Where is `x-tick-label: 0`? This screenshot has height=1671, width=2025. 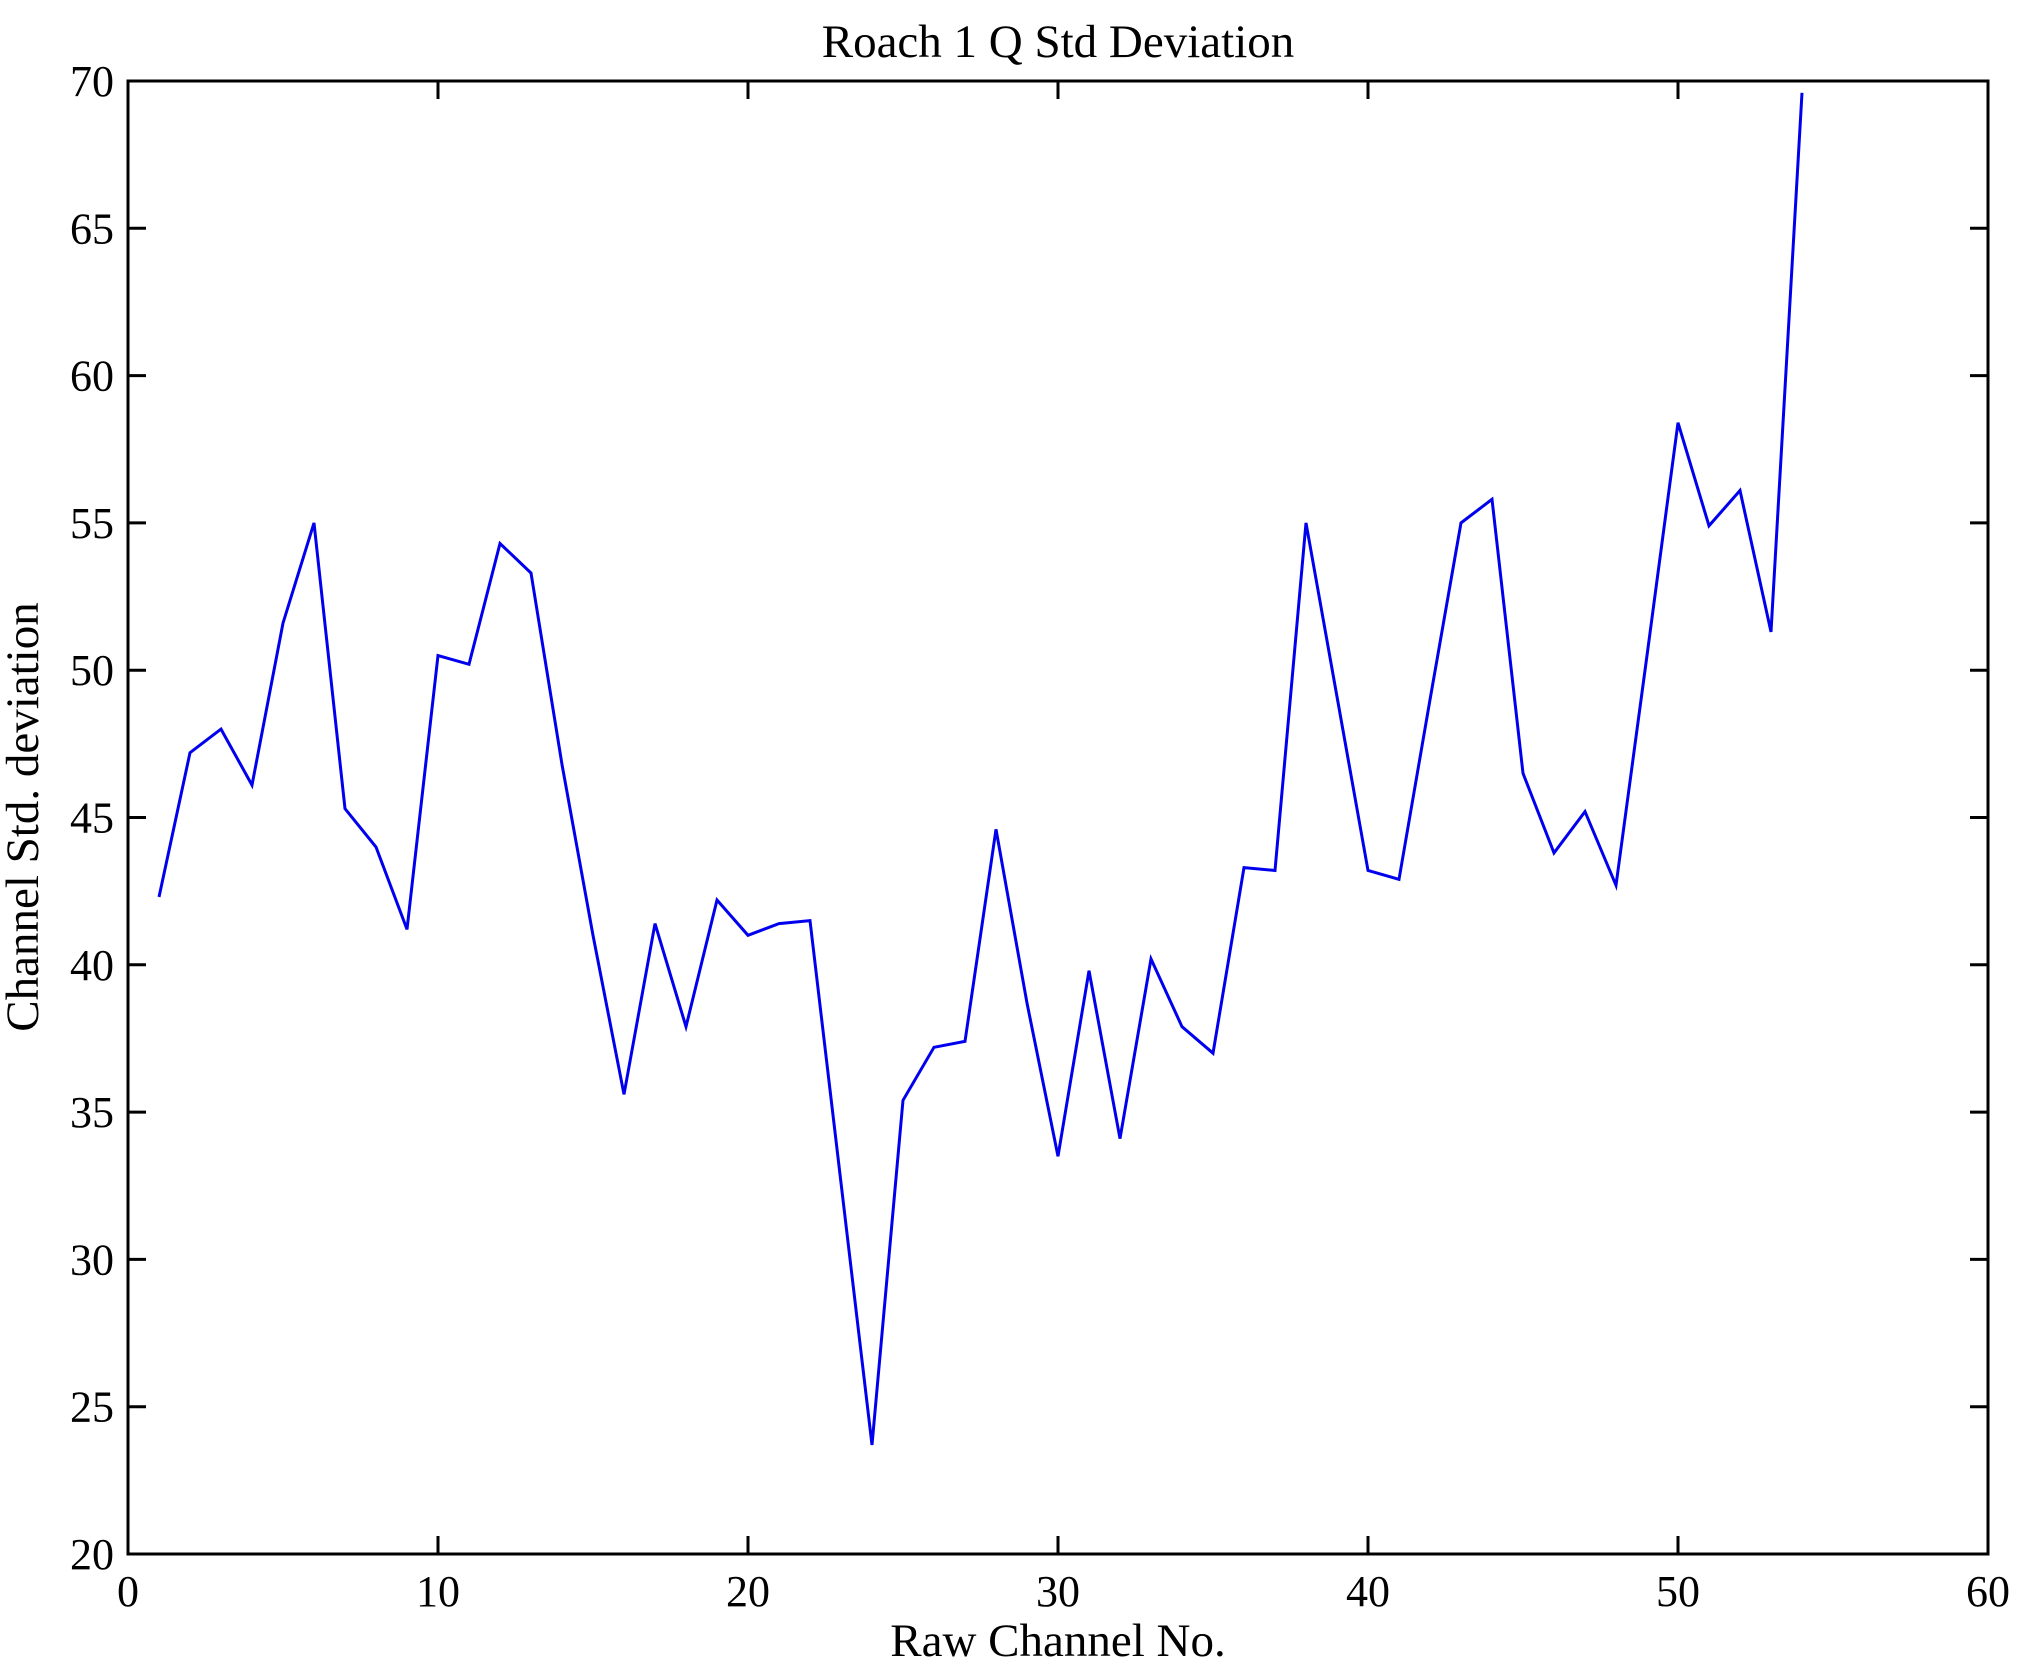
x-tick-label: 0 is located at coordinates (128, 1591).